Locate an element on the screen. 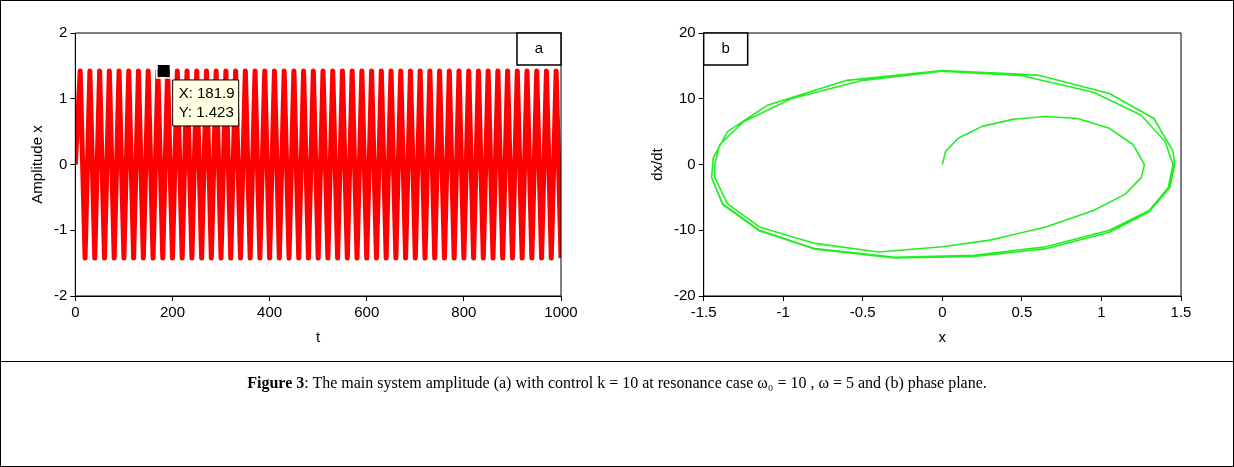 Image resolution: width=1234 pixels, height=467 pixels. x-axis-title: x is located at coordinates (942, 337).